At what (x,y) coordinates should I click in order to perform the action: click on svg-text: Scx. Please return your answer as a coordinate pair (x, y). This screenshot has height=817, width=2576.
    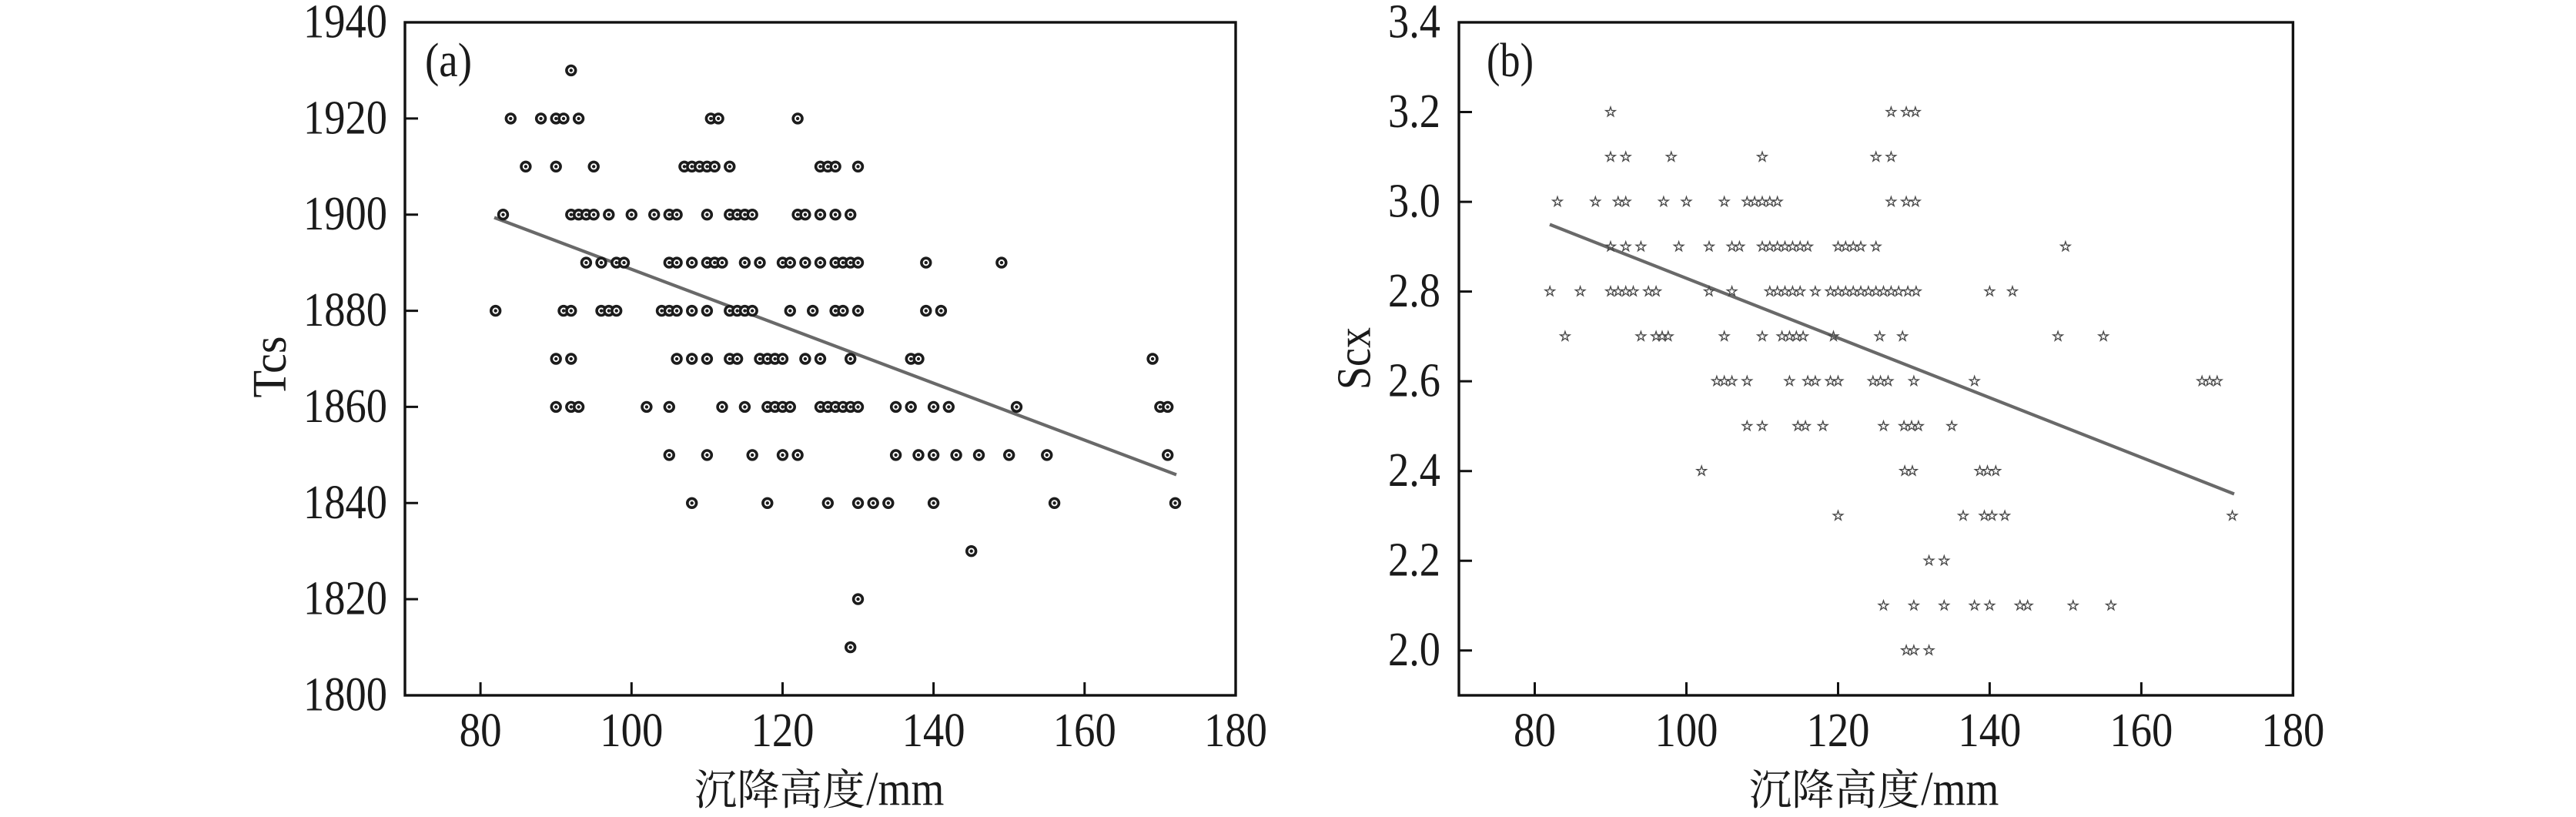
    Looking at the image, I should click on (1355, 358).